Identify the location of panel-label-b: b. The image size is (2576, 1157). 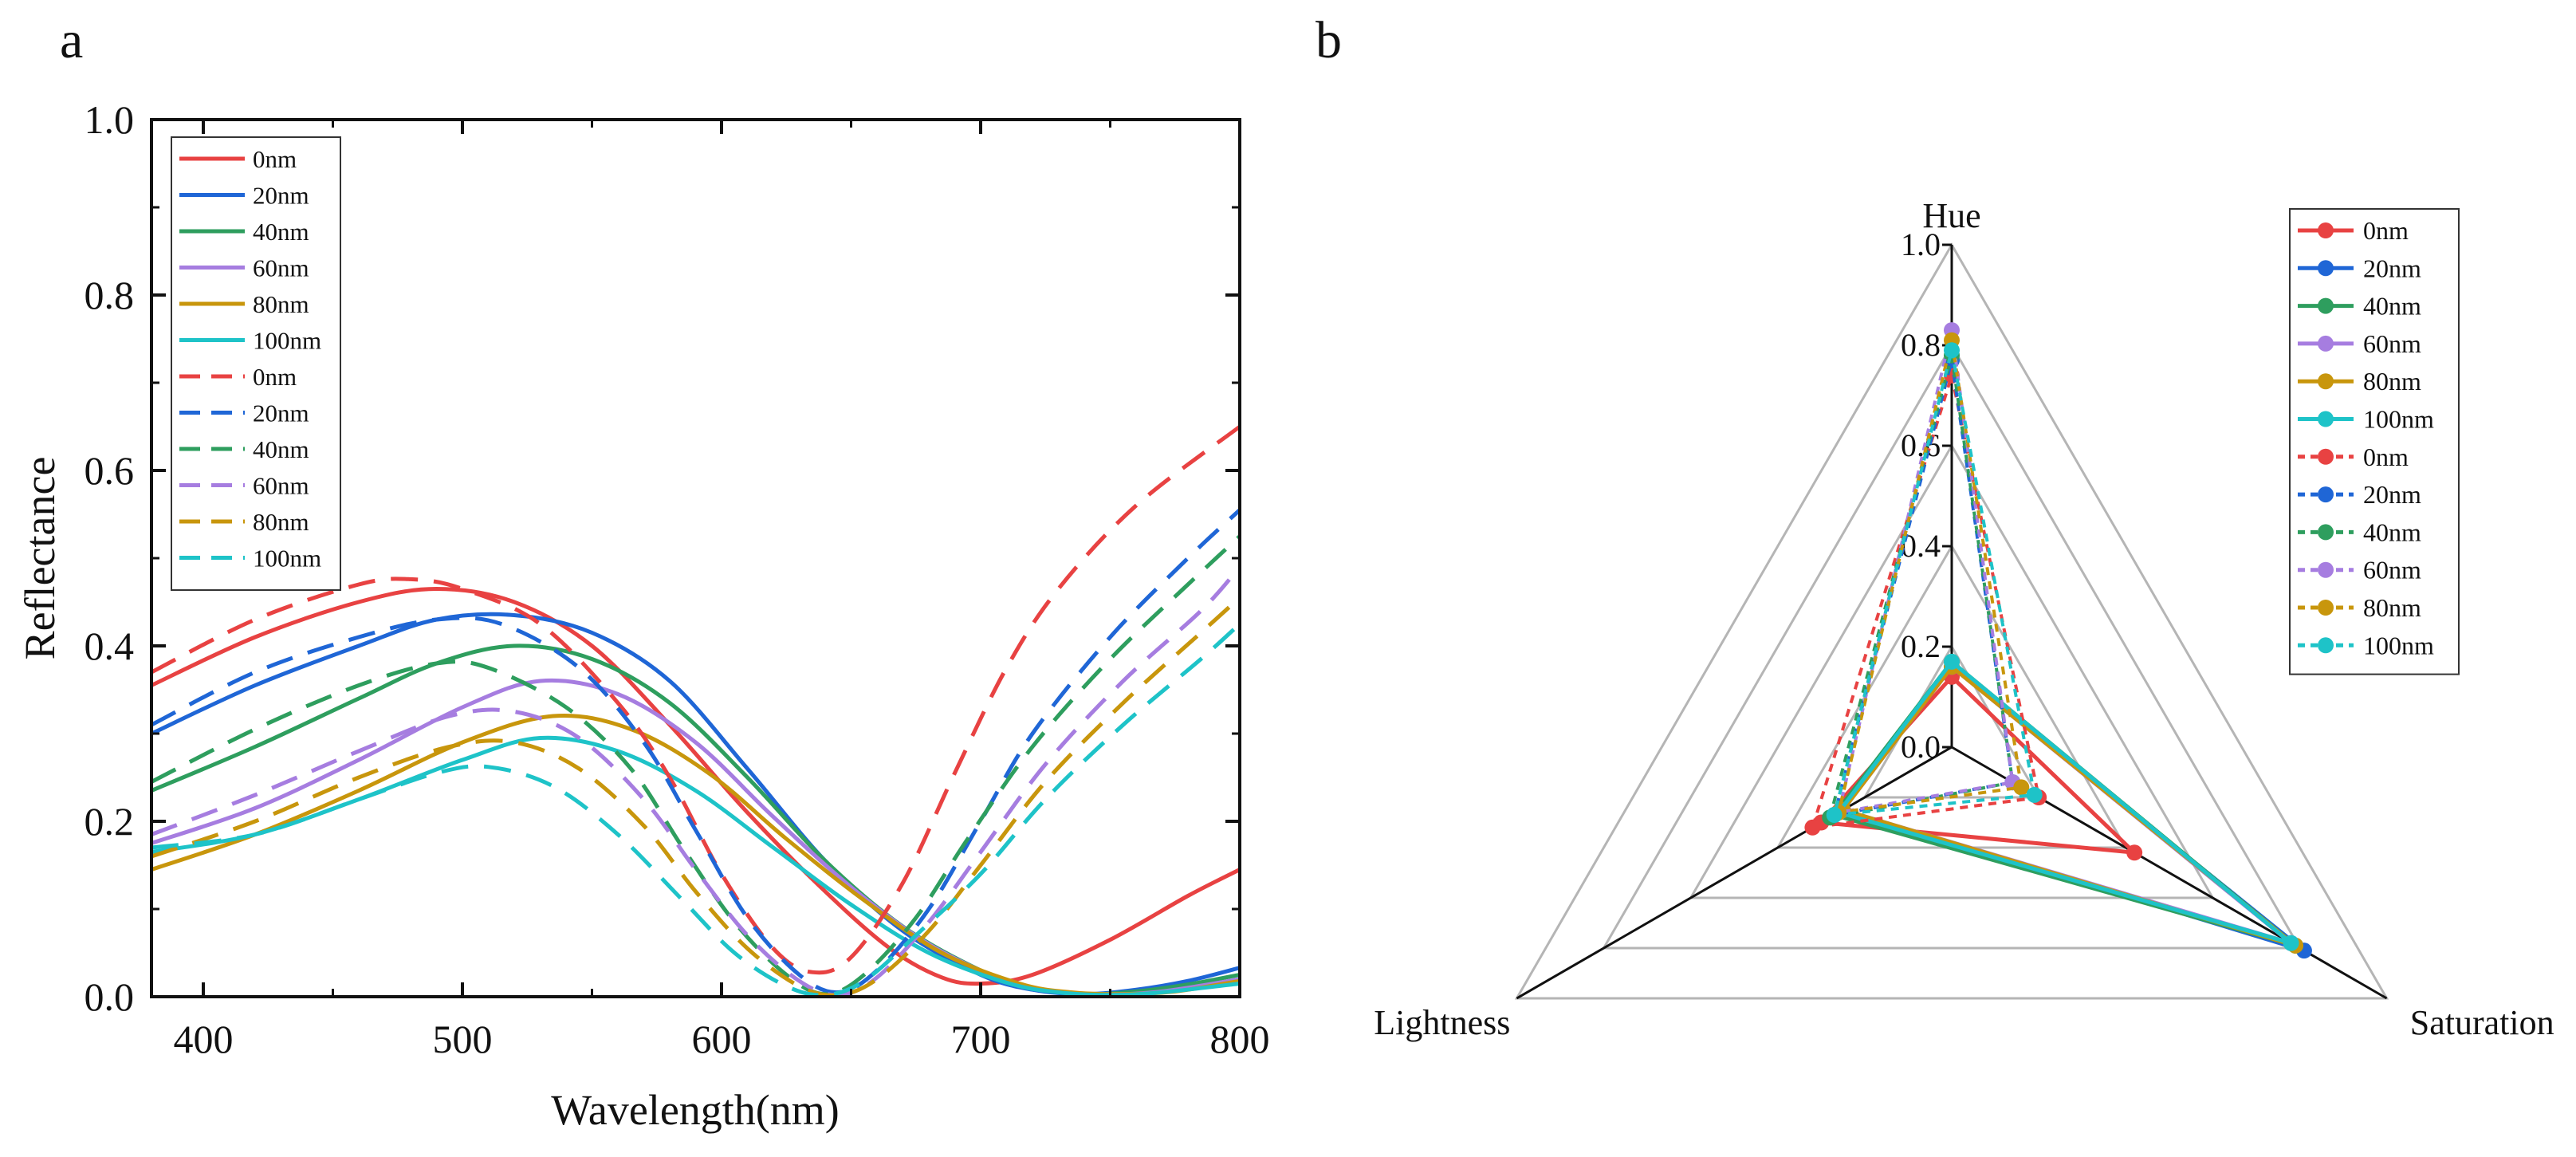
(1329, 40).